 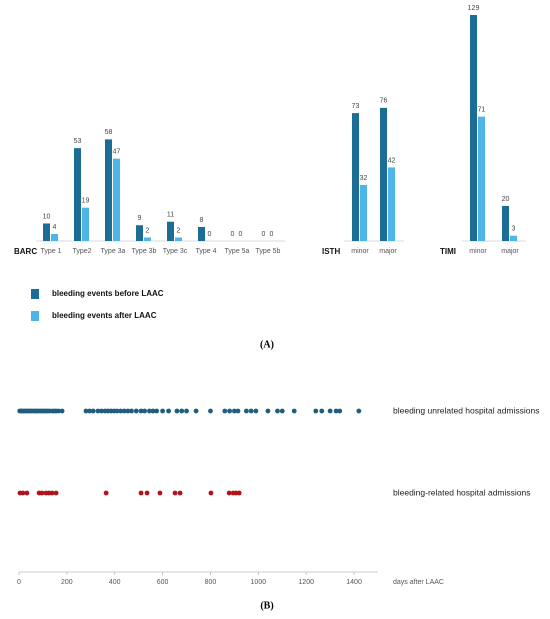 I want to click on group-label: TIMI, so click(x=448, y=251).